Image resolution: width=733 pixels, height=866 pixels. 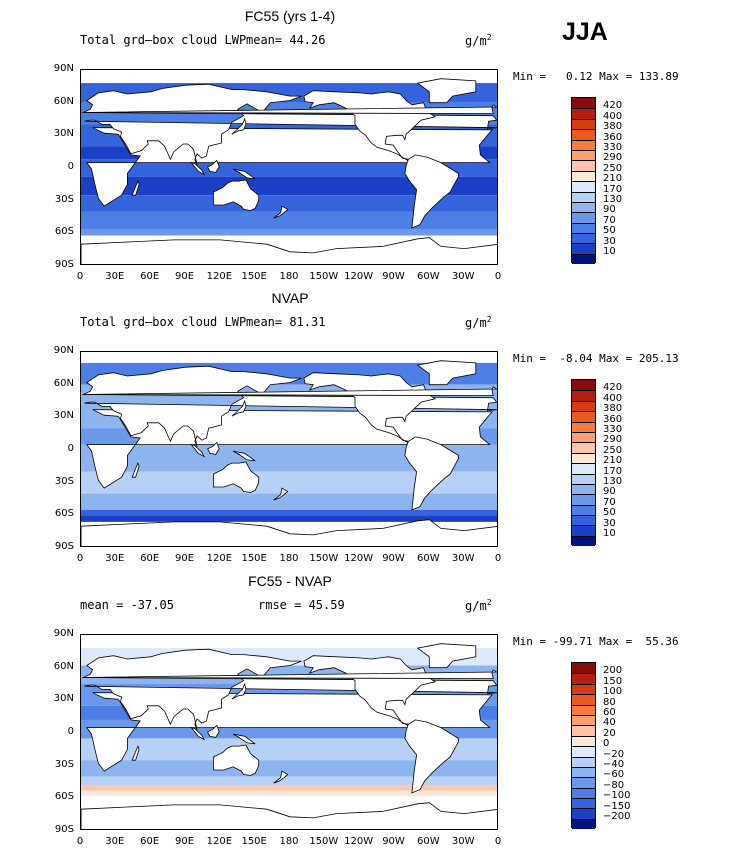 I want to click on longitude-tick: 90W, so click(x=393, y=558).